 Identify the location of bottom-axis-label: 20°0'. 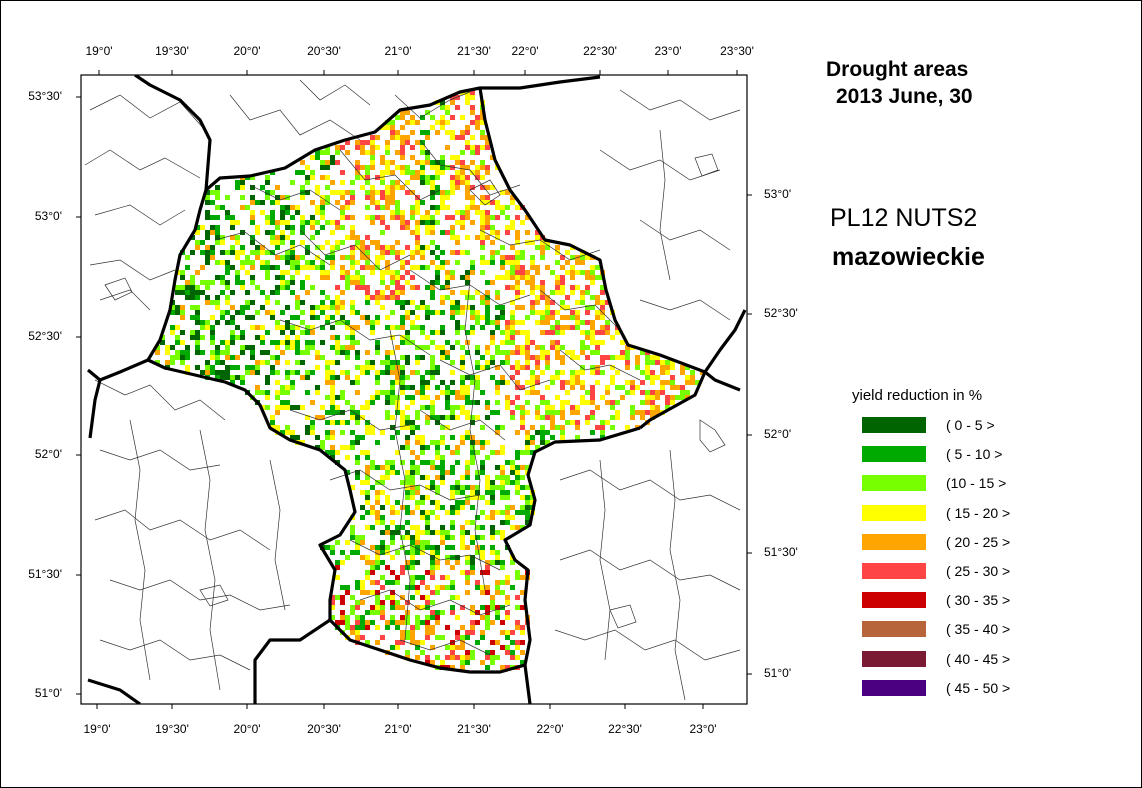
(247, 729).